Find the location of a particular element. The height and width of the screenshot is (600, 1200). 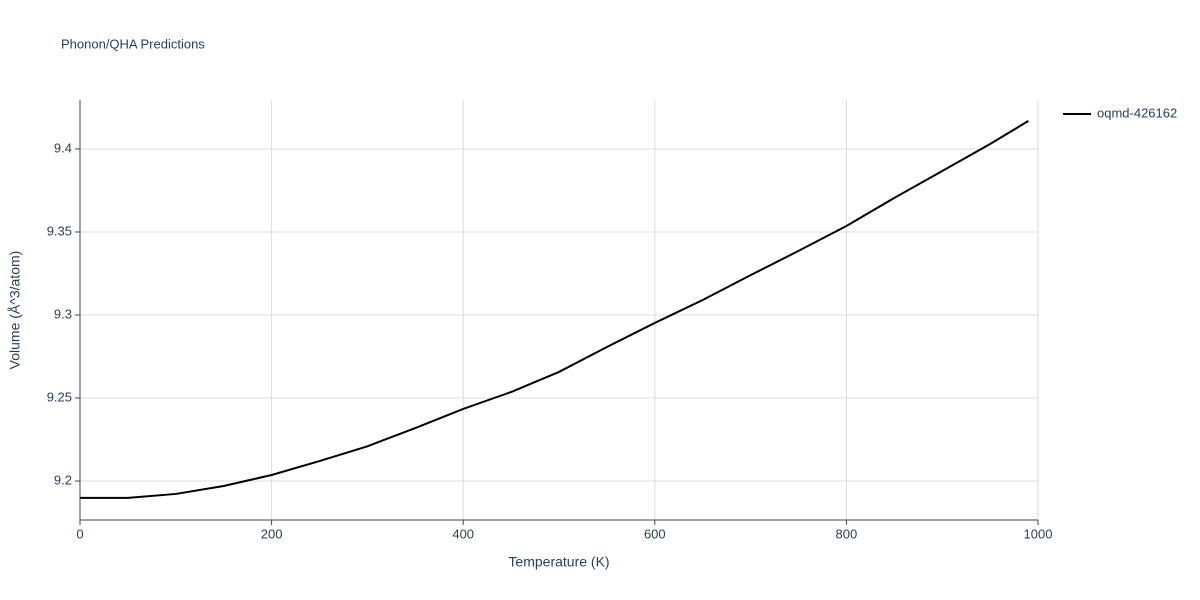

y-tick-label: 9.35 is located at coordinates (59, 230).